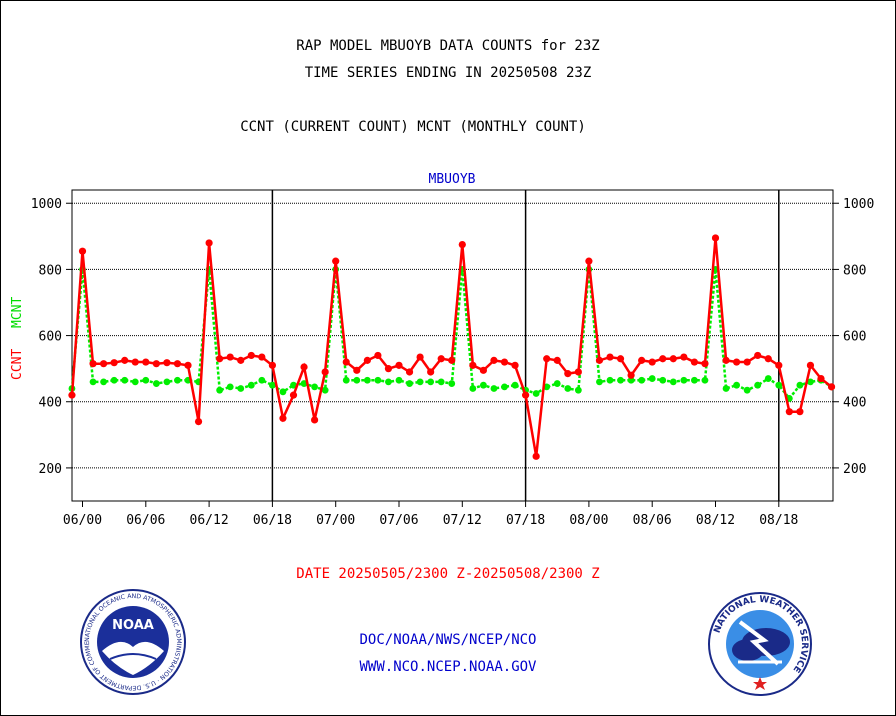 The image size is (896, 716). I want to click on y-tick-label-right-200: 200, so click(854, 469).